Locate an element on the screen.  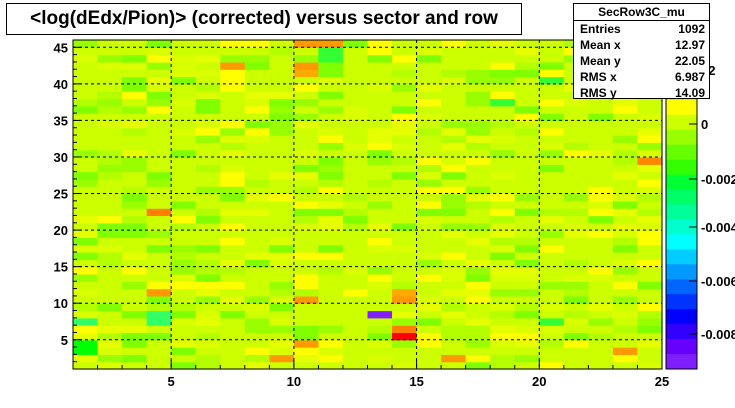
stats-value: 1092 is located at coordinates (691, 29).